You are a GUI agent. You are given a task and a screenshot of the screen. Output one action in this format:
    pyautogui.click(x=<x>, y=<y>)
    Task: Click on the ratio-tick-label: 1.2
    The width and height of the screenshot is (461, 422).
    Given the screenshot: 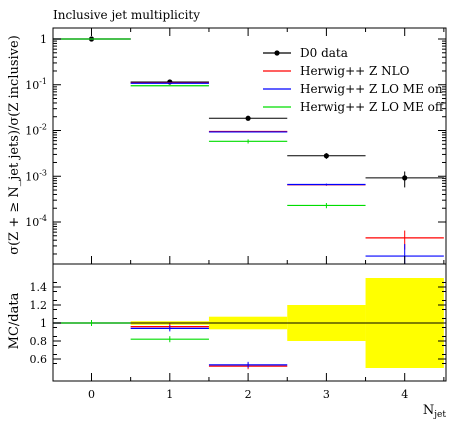 What is the action you would take?
    pyautogui.click(x=39, y=305)
    